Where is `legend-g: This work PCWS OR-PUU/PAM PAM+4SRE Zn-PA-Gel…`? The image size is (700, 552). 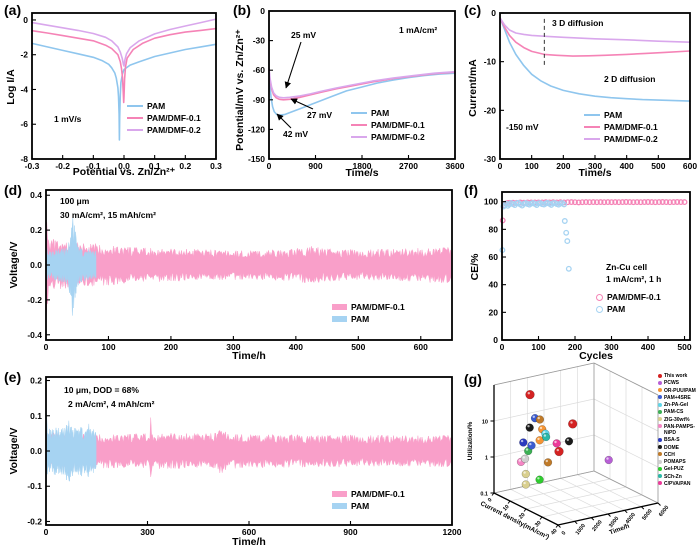 legend-g: This work PCWS OR-PUU/PAM PAM+4SRE Zn-PA-Gel… is located at coordinates (679, 430).